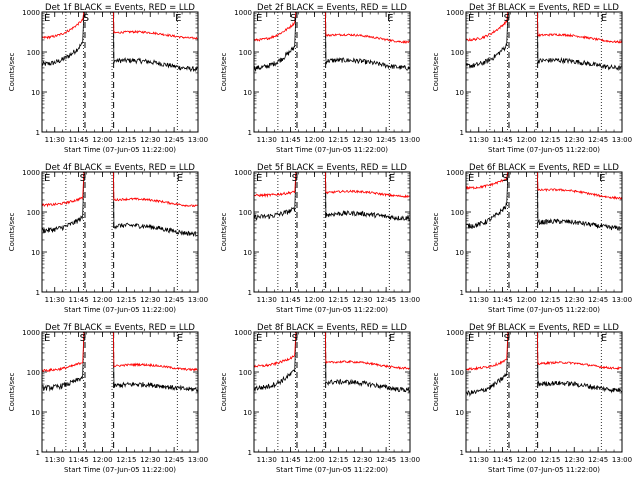  Describe the element at coordinates (120, 328) in the screenshot. I see `chart-title: Det 7f BLACK = Events, RED = LLD` at that location.